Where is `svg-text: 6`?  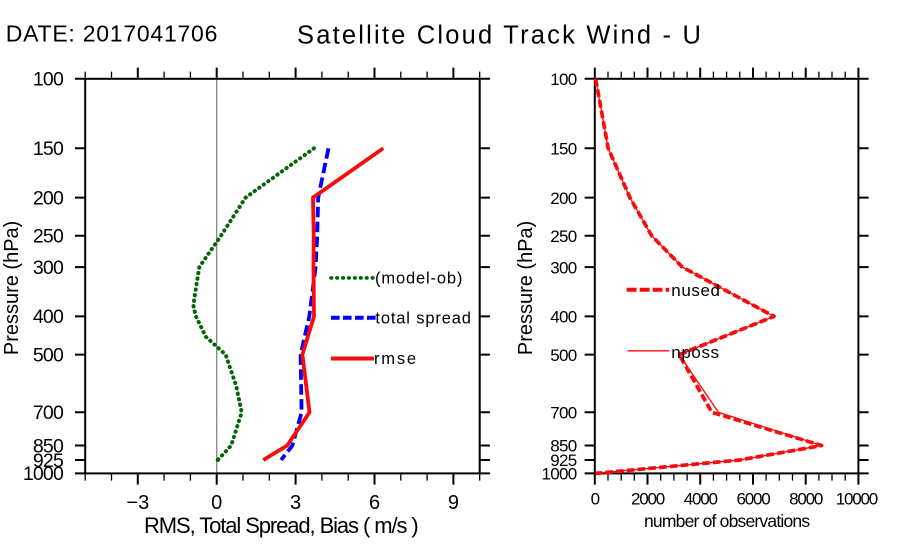
svg-text: 6 is located at coordinates (374, 503).